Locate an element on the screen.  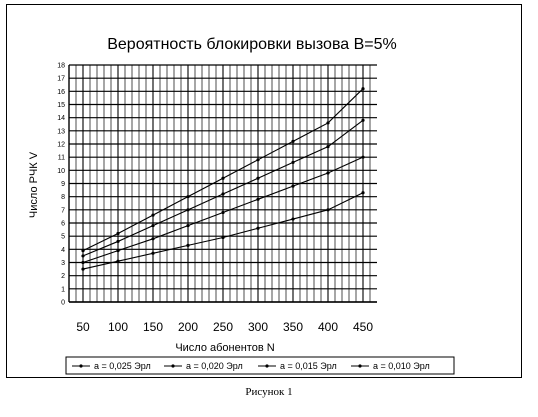
y-tick-label: 11 is located at coordinates (61, 158).